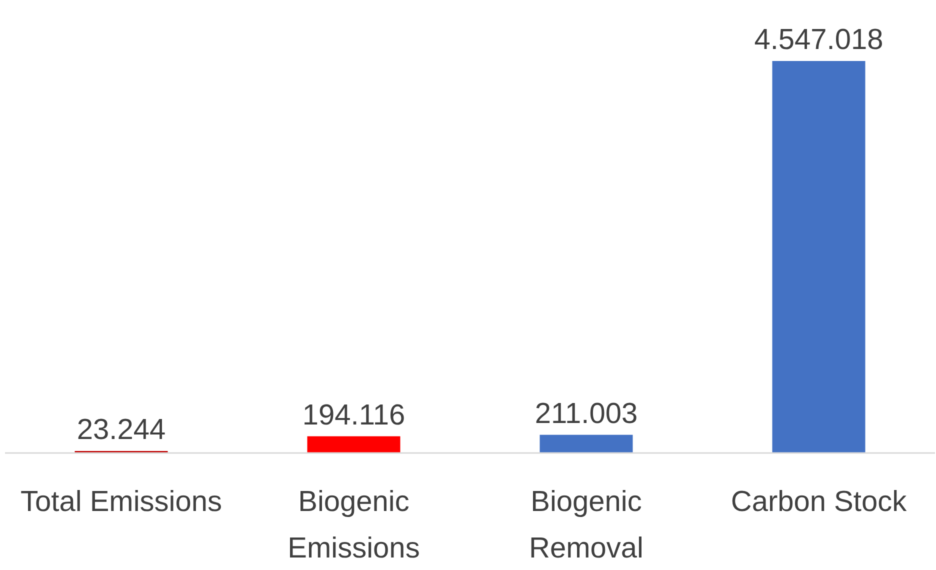 This screenshot has width=936, height=570. What do you see at coordinates (354, 415) in the screenshot?
I see `data-label: 194.116` at bounding box center [354, 415].